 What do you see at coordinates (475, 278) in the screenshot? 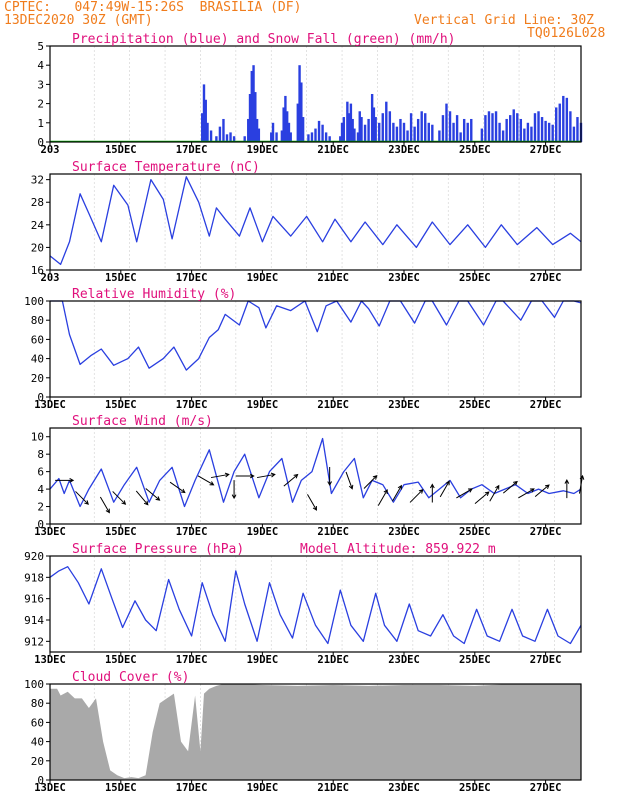
I see `temp-x-tick-label: 25DEC` at bounding box center [475, 278].